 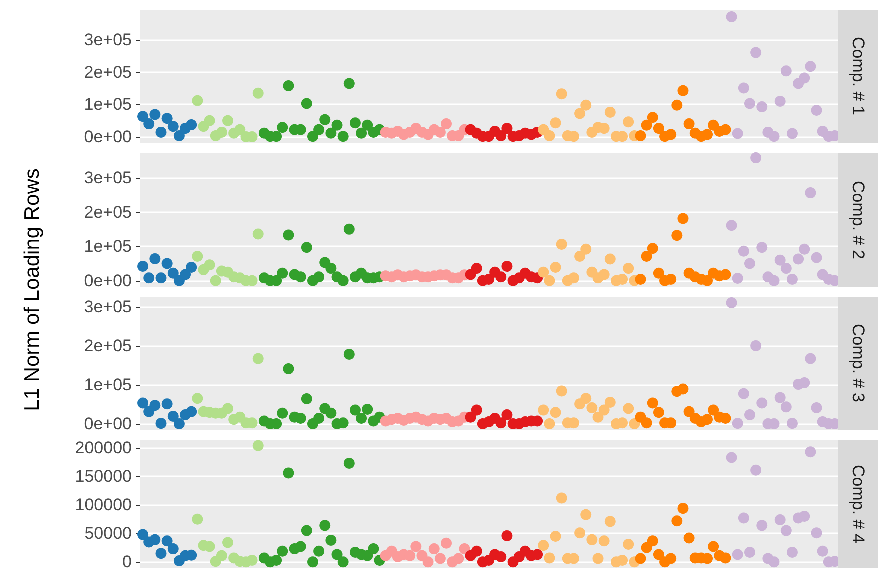 What do you see at coordinates (858, 220) in the screenshot?
I see `text: Comp. # 2` at bounding box center [858, 220].